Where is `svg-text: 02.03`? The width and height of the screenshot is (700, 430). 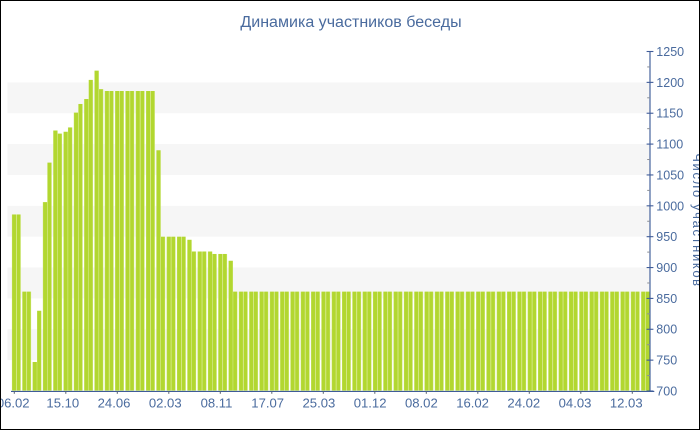
svg-text: 02.03 is located at coordinates (165, 403).